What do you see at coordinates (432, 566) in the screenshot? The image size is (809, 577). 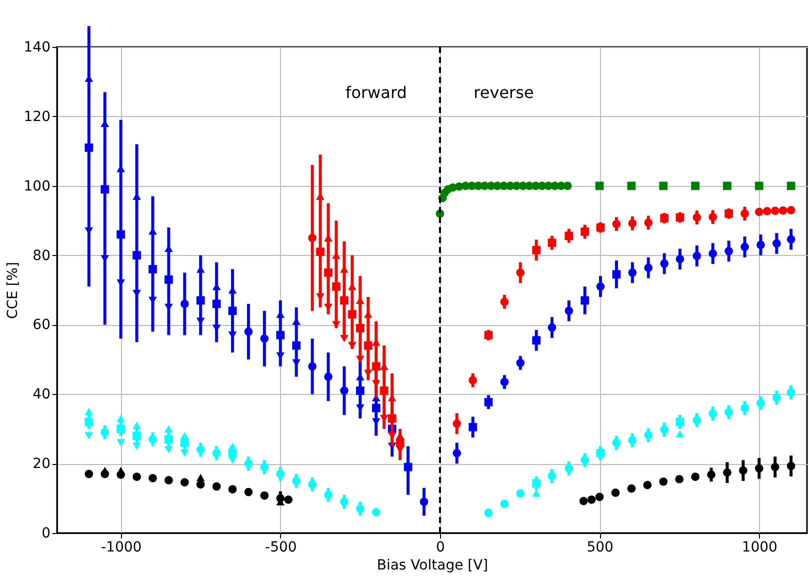 I see `x-axis-title: Bias Voltage [V]` at bounding box center [432, 566].